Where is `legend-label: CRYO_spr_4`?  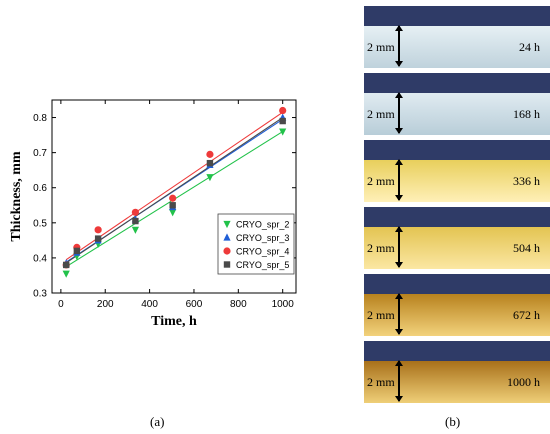
legend-label: CRYO_spr_4 is located at coordinates (262, 252).